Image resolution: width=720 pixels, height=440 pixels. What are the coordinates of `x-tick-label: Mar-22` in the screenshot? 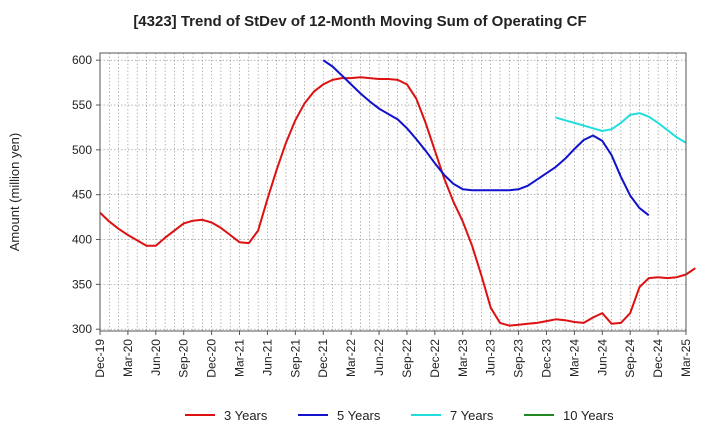 It's located at (351, 358).